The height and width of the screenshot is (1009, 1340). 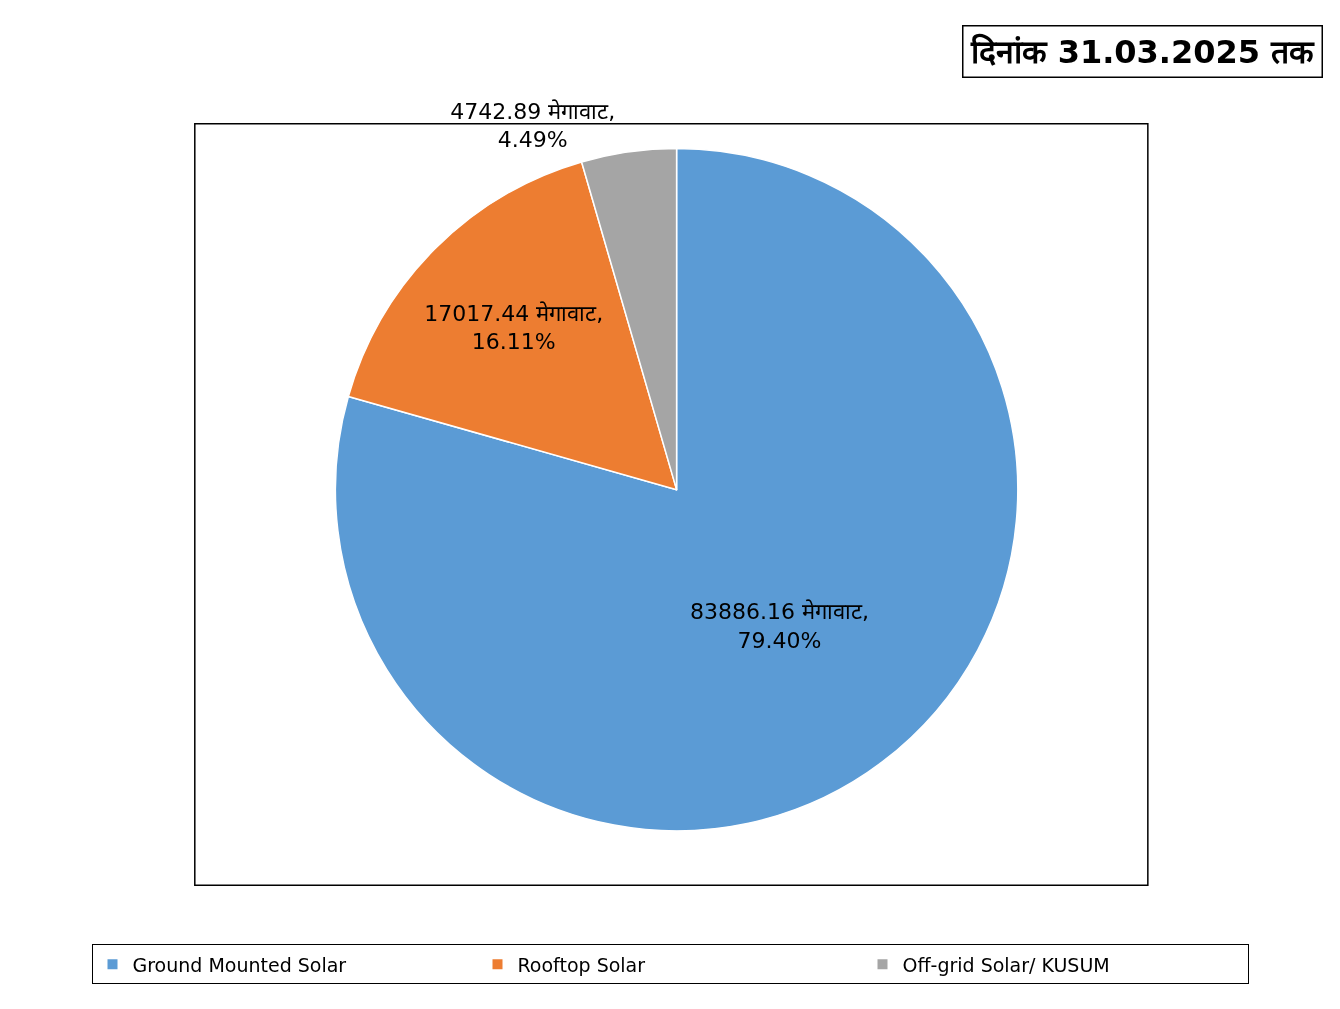 What do you see at coordinates (514, 327) in the screenshot?
I see `data-label: 17017.44 मेगावाट, 16.11%` at bounding box center [514, 327].